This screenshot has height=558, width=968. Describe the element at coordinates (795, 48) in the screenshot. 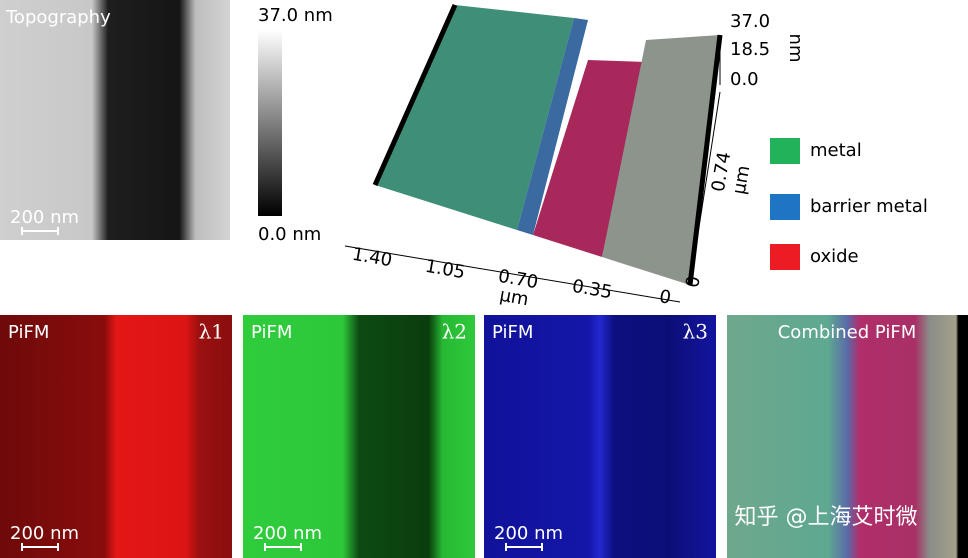

I see `z-unit: nm` at that location.